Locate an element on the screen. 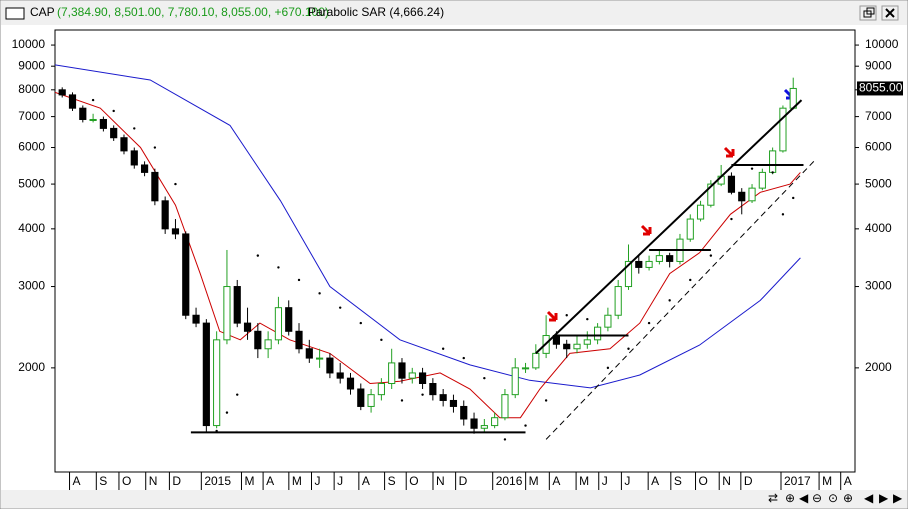  x-tick-label: 2016 is located at coordinates (509, 481).